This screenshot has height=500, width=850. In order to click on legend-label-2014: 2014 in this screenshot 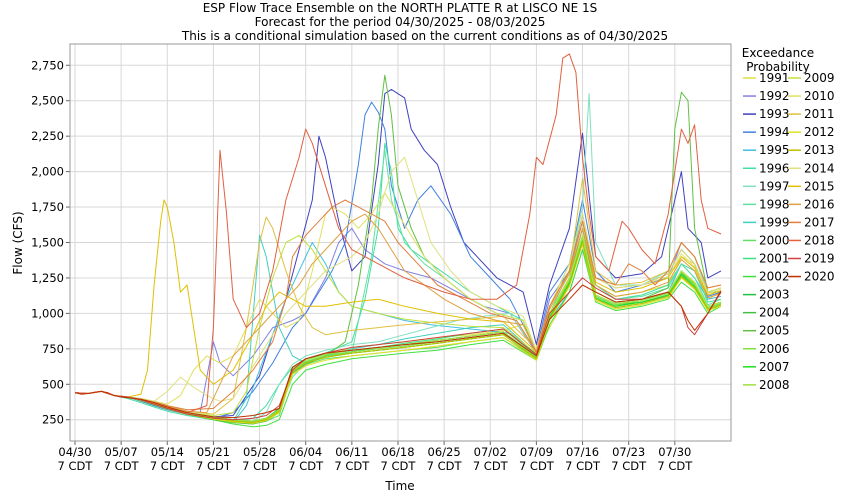, I will do `click(819, 168)`.